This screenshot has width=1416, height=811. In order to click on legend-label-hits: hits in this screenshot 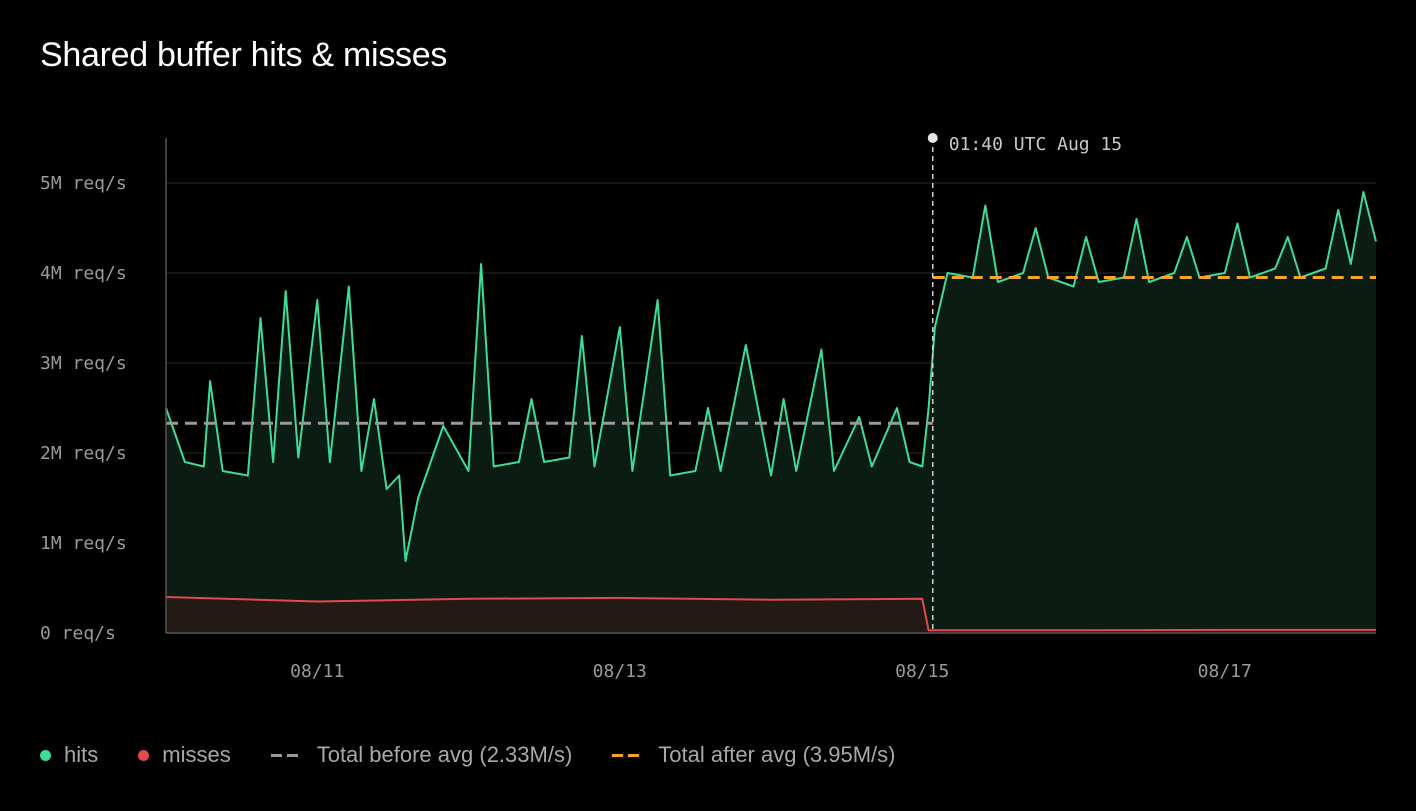, I will do `click(81, 754)`.